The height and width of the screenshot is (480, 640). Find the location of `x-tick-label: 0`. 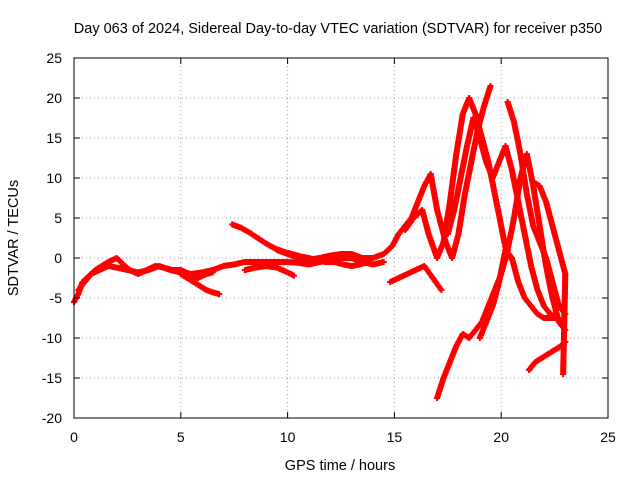

x-tick-label: 0 is located at coordinates (74, 437).